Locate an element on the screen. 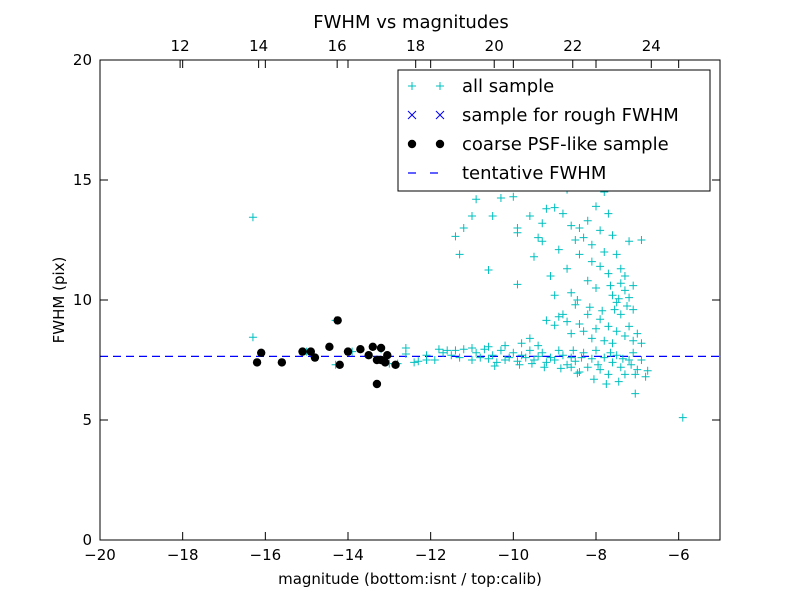 This screenshot has height=604, width=800. x-axis-top: 12 14 16 18 20 22 24 is located at coordinates (416, 52).